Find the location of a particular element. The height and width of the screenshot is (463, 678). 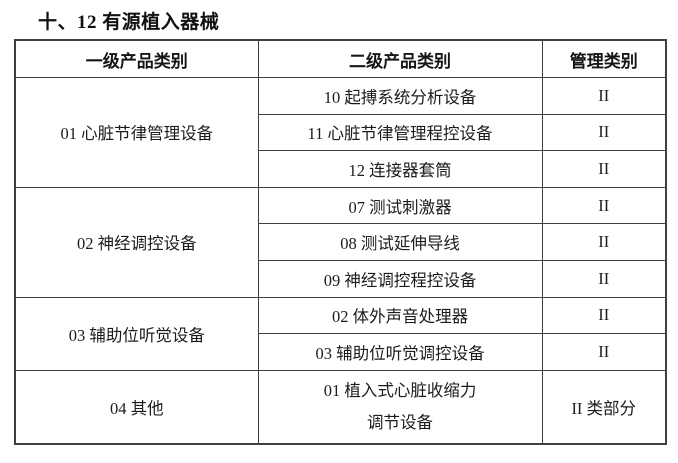

level2-category-line1: 01 植入式心脏收缩力 is located at coordinates (400, 390).